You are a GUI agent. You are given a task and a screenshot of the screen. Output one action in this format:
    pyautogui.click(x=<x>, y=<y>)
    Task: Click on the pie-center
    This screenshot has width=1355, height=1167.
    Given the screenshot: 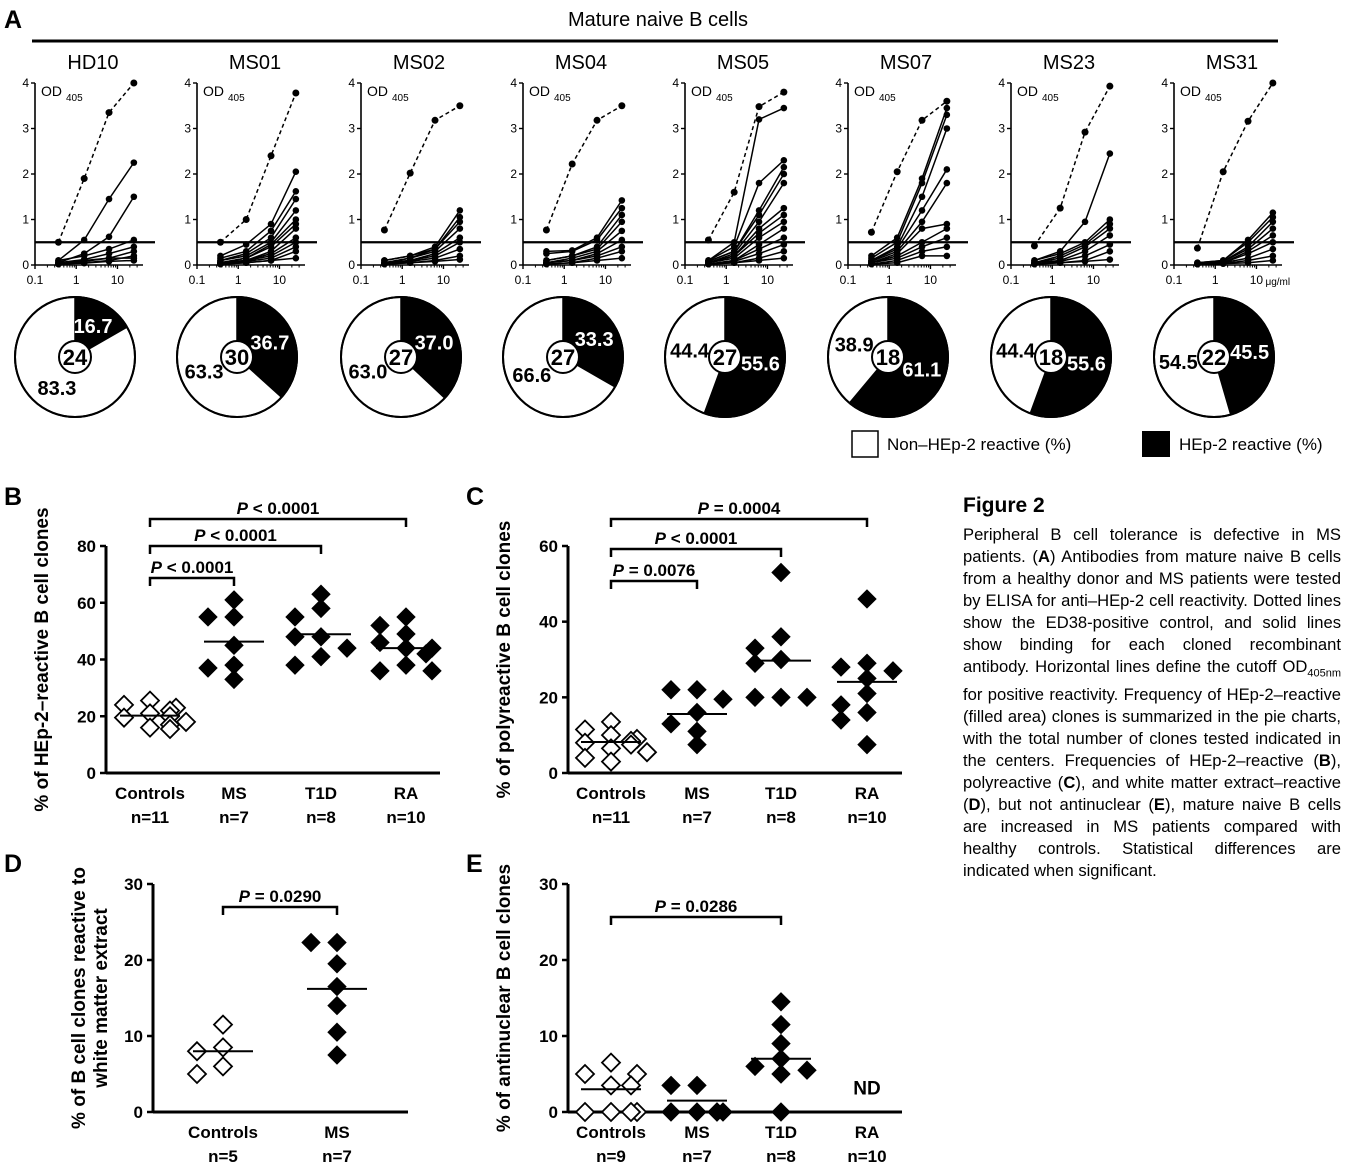 What is the action you would take?
    pyautogui.click(x=563, y=357)
    